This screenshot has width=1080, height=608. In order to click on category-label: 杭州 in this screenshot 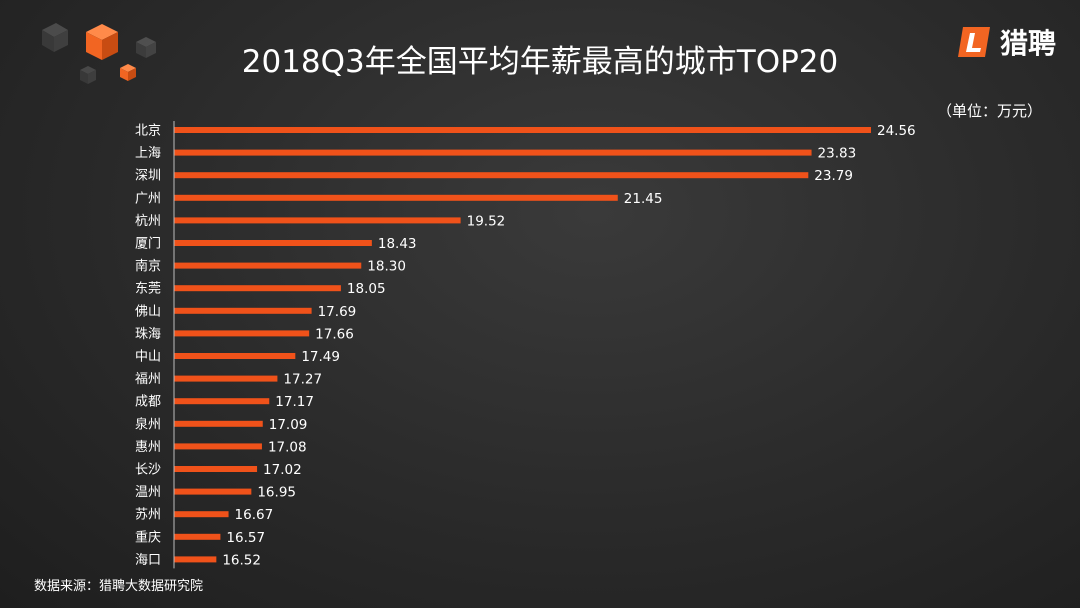, I will do `click(148, 221)`.